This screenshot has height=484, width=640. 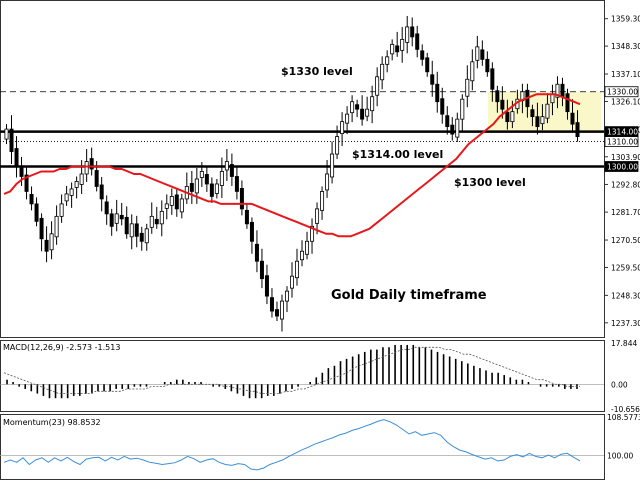 I want to click on momentum-tick-label: 100.00, so click(x=620, y=456).